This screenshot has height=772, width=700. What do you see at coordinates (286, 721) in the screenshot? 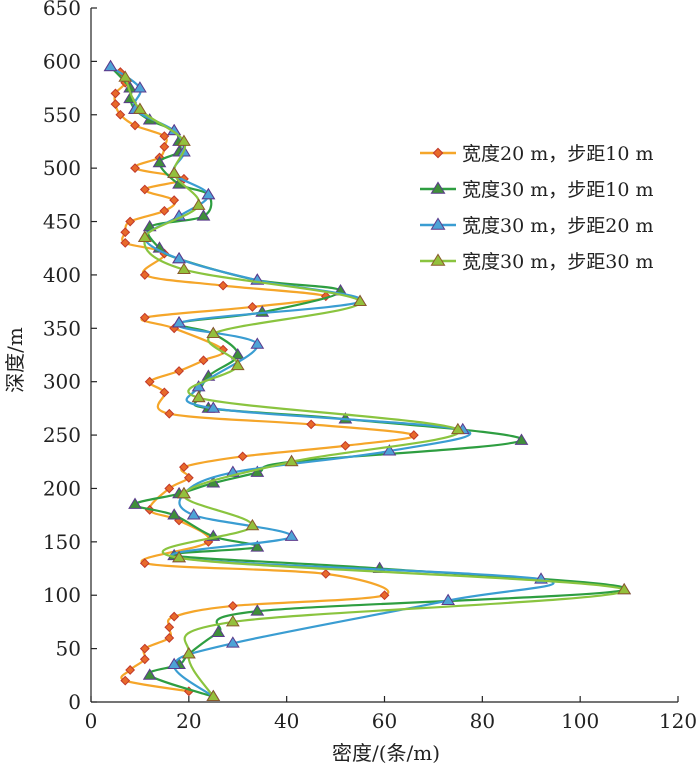
I see `x-tick-label: 40` at bounding box center [286, 721].